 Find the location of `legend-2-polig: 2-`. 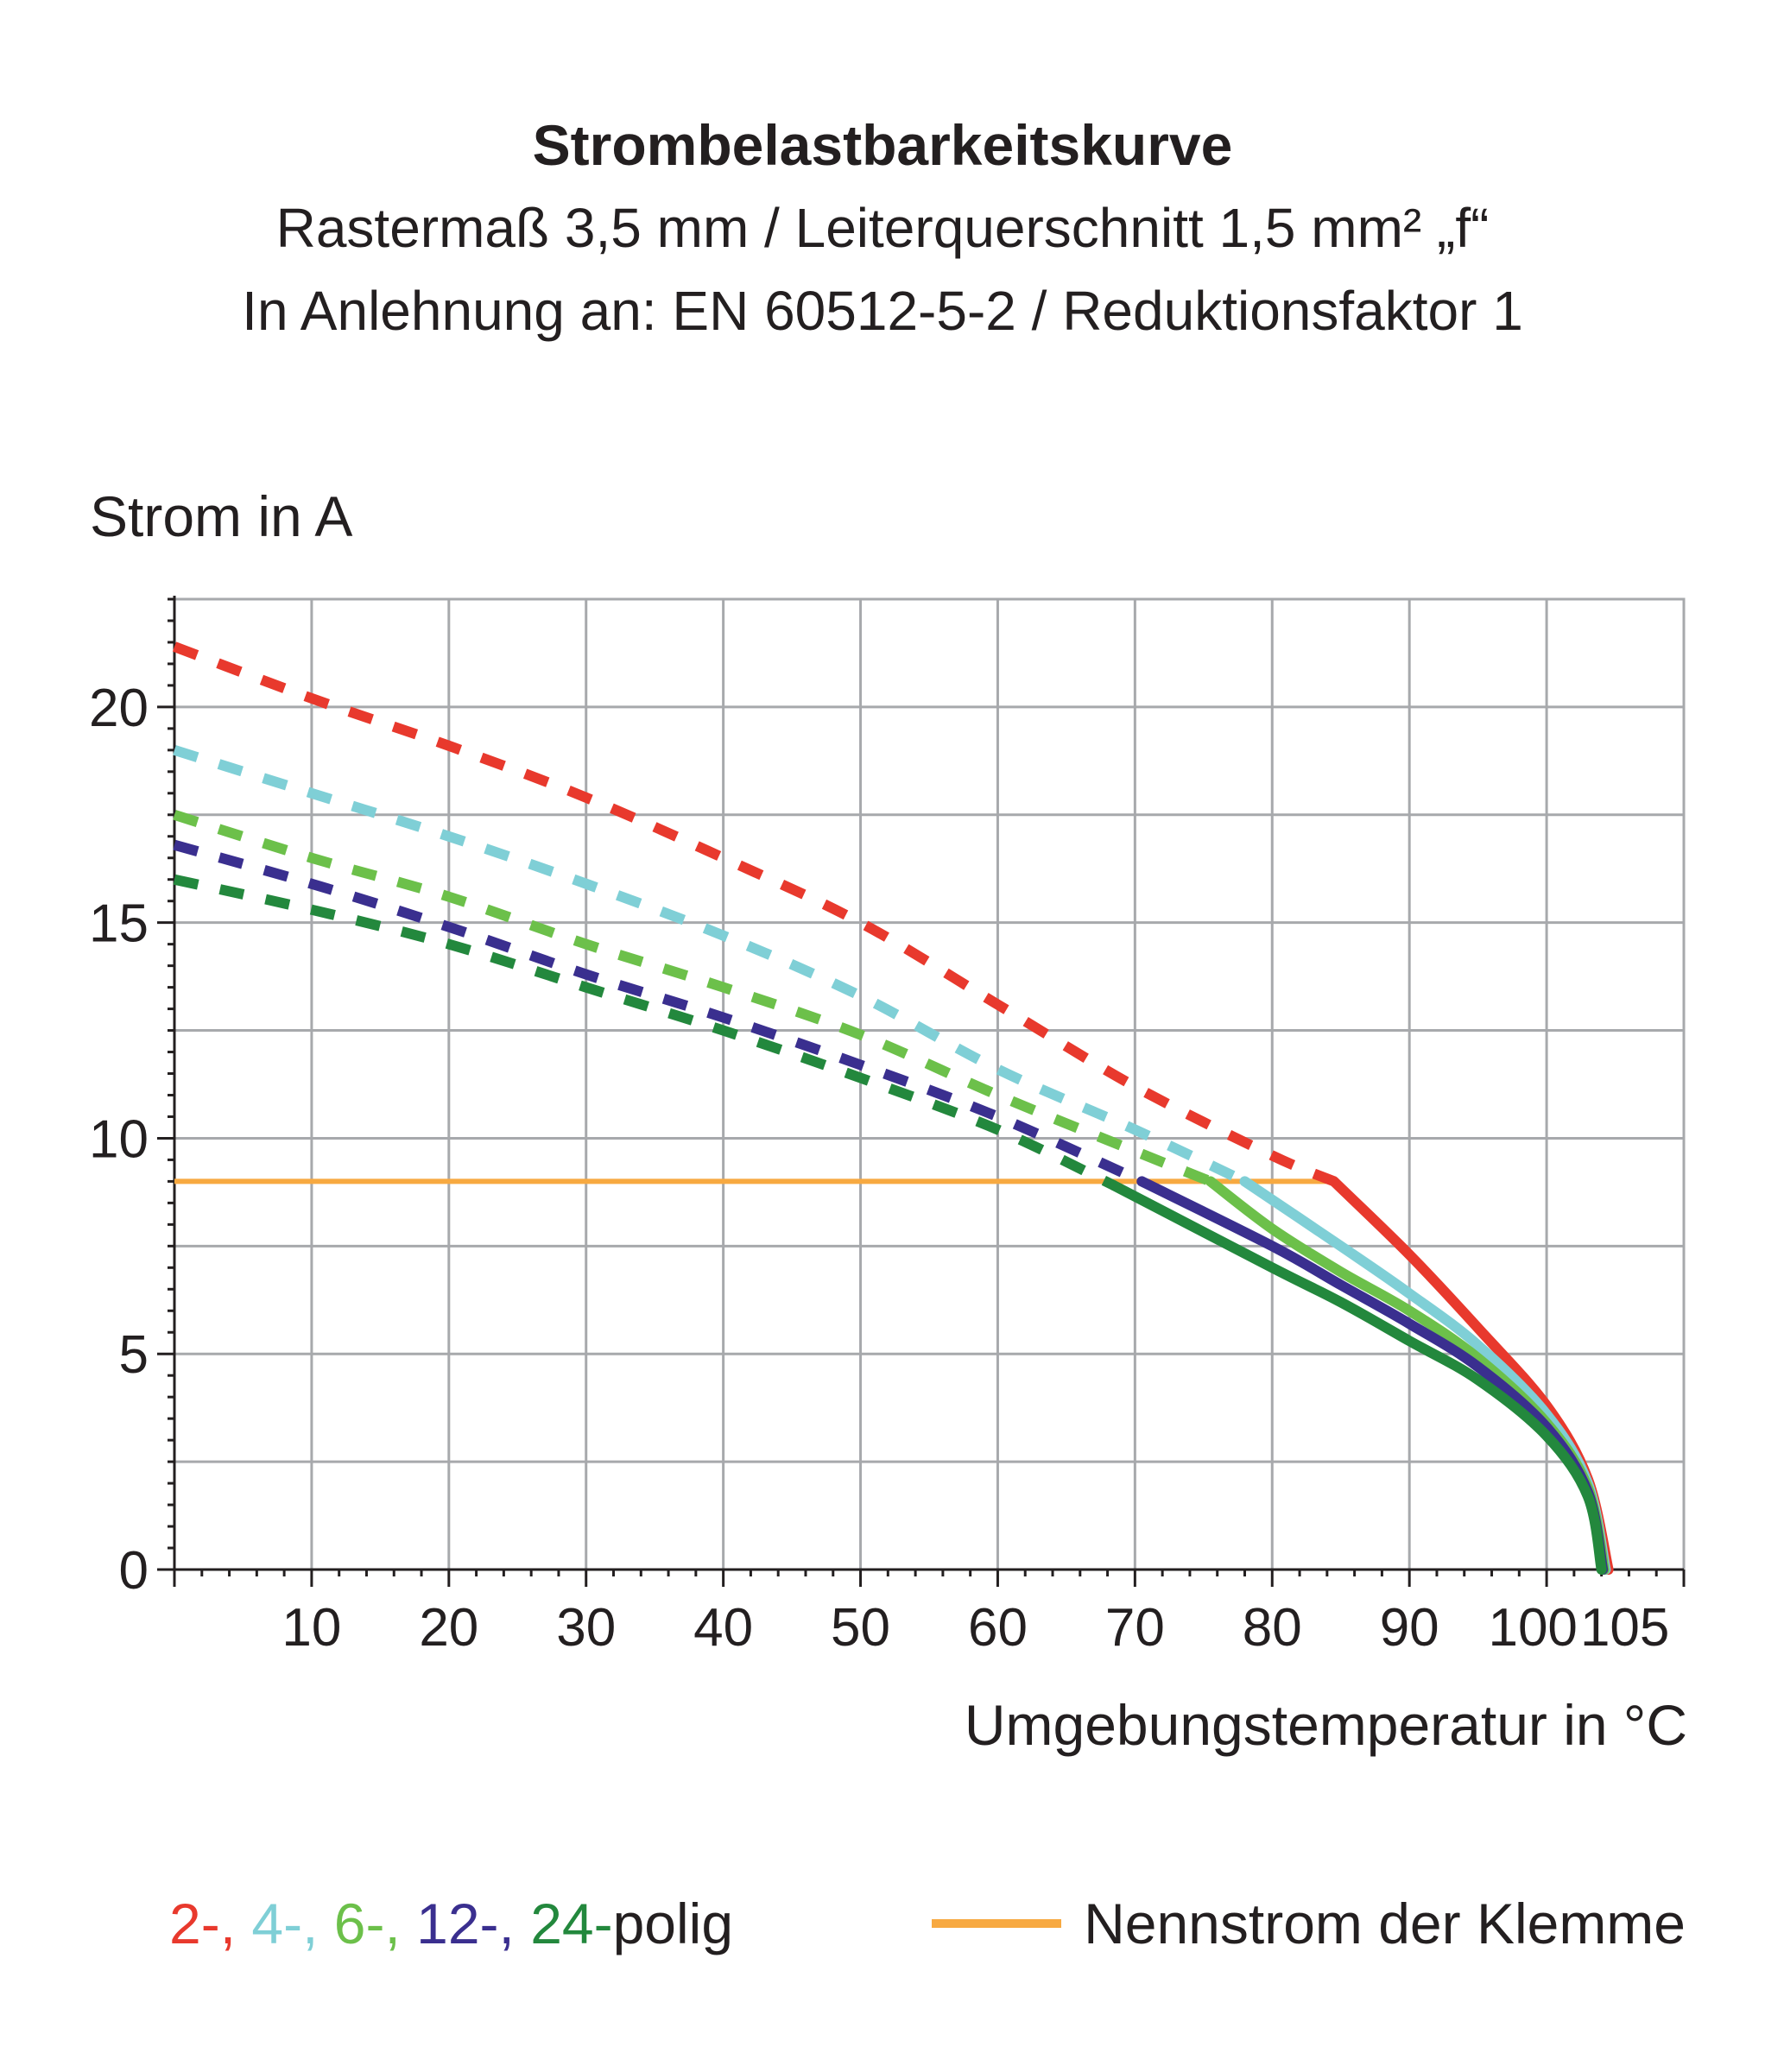

legend-2-polig: 2- is located at coordinates (195, 1923).